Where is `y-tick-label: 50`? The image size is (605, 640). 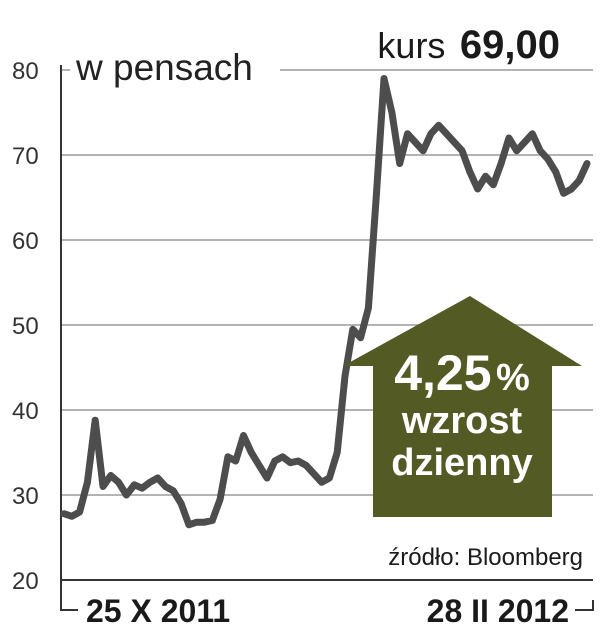 y-tick-label: 50 is located at coordinates (25, 326).